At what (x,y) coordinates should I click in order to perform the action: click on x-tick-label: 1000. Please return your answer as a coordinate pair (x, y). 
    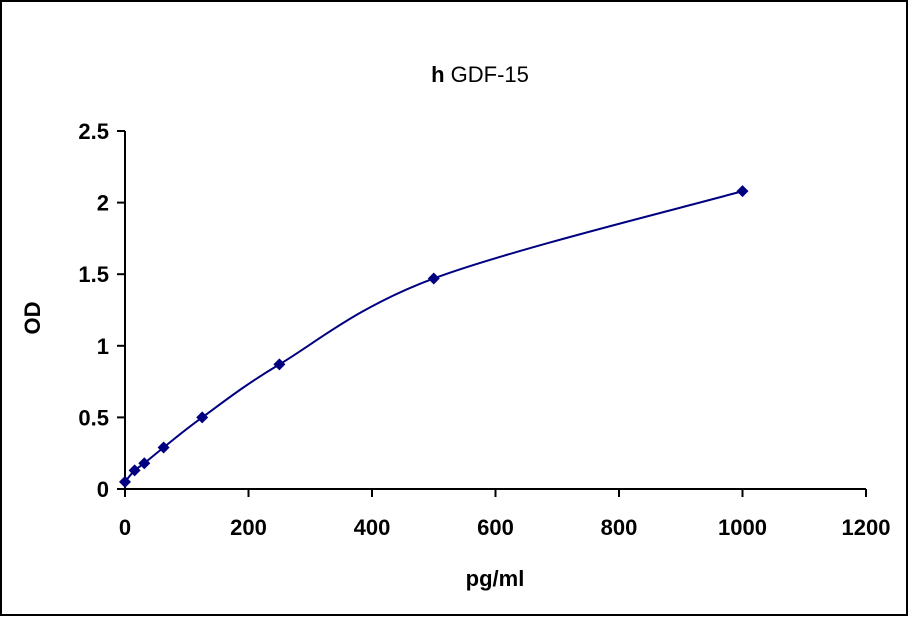
    Looking at the image, I should click on (742, 527).